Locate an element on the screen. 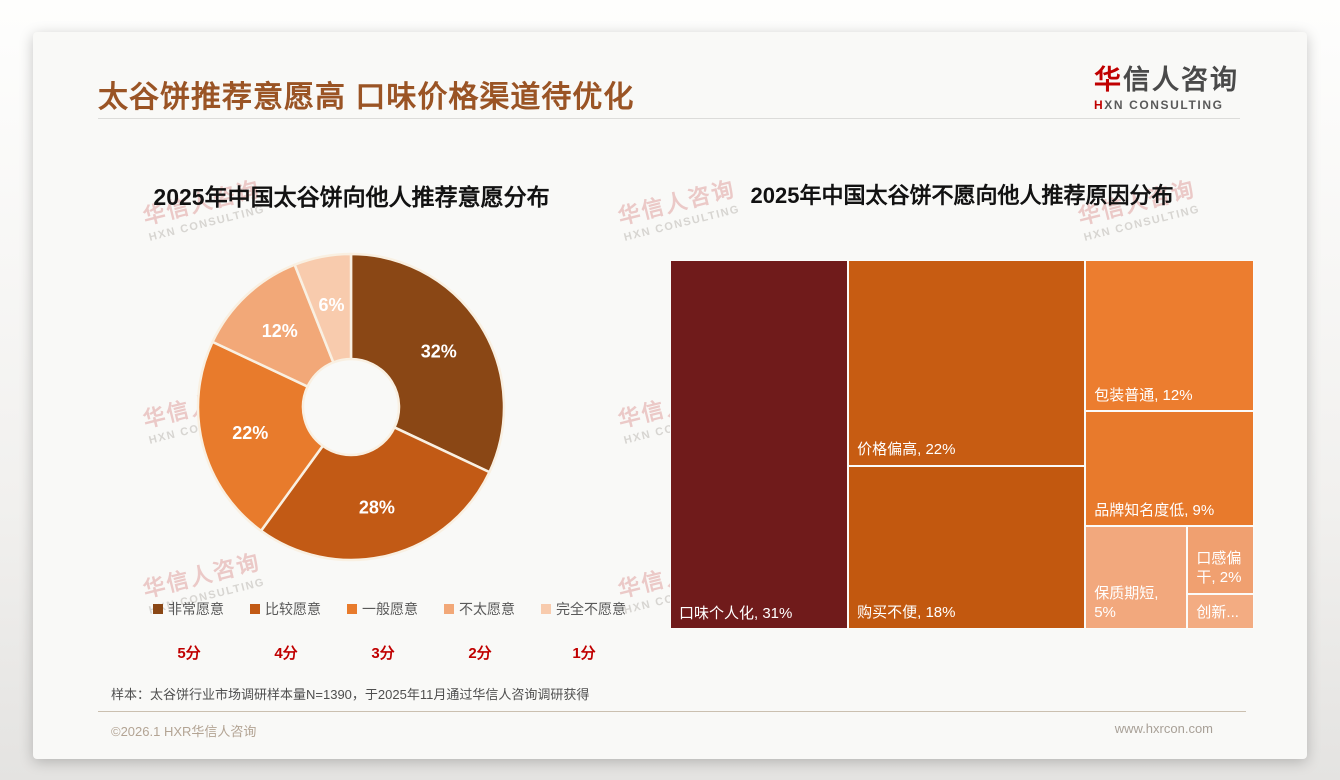  treemap-cell-保质期短: 保质期短, 5% is located at coordinates (1136, 577).